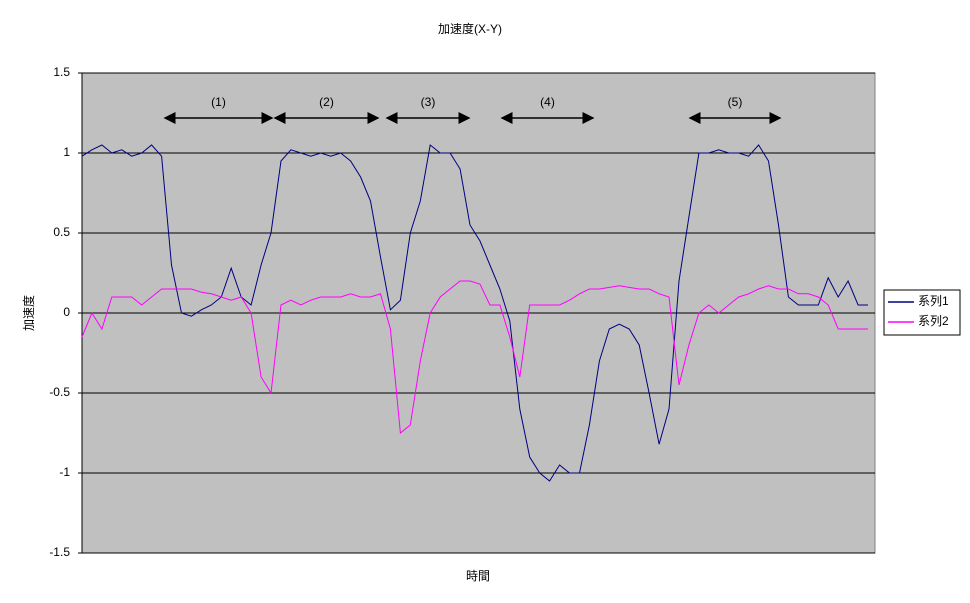  Describe the element at coordinates (59, 552) in the screenshot. I see `y-tick-label: -1.5` at that location.